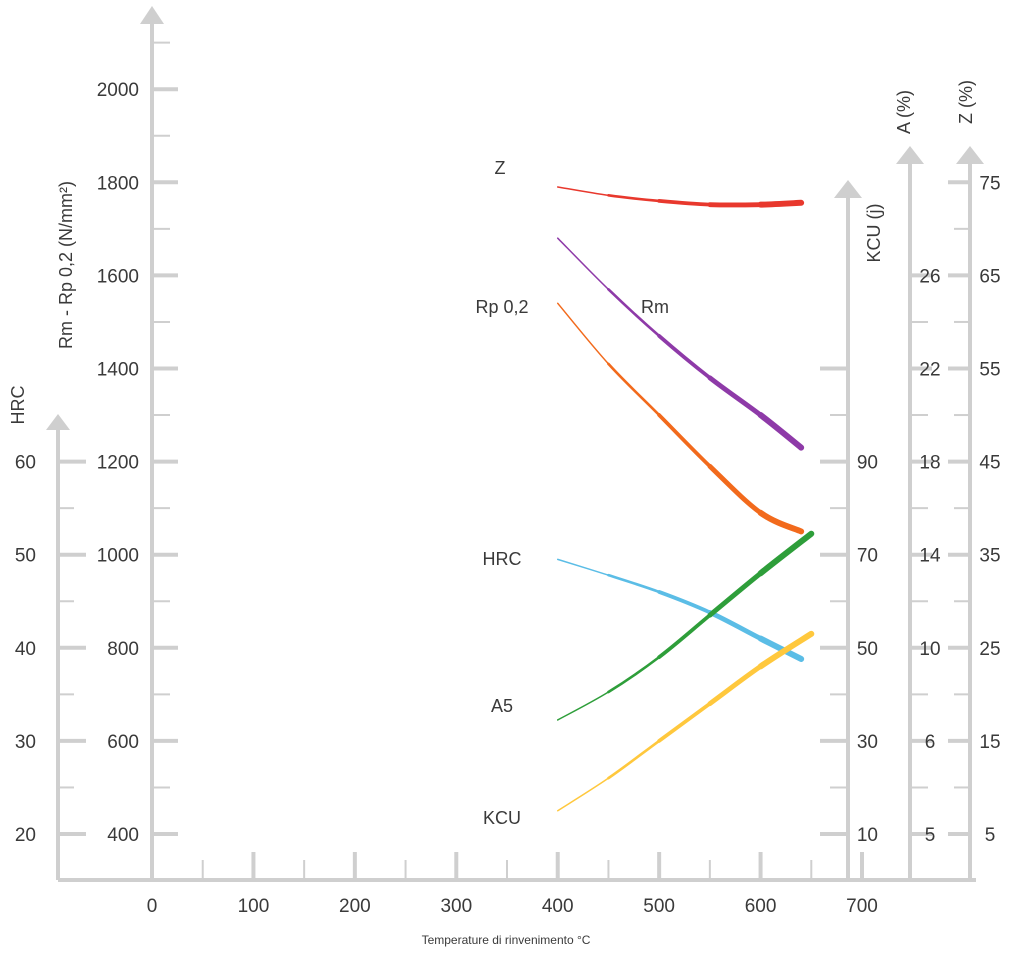 This screenshot has height=957, width=1011. Describe the element at coordinates (118, 276) in the screenshot. I see `stress-tick-label: 1600` at that location.